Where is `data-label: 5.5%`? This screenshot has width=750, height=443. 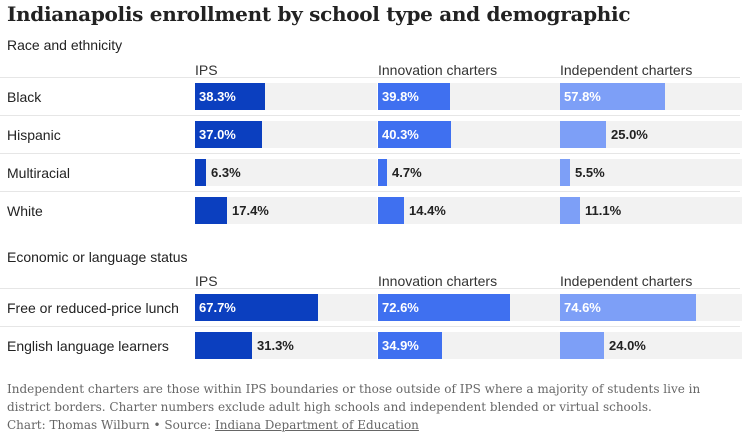
data-label: 5.5% is located at coordinates (590, 172).